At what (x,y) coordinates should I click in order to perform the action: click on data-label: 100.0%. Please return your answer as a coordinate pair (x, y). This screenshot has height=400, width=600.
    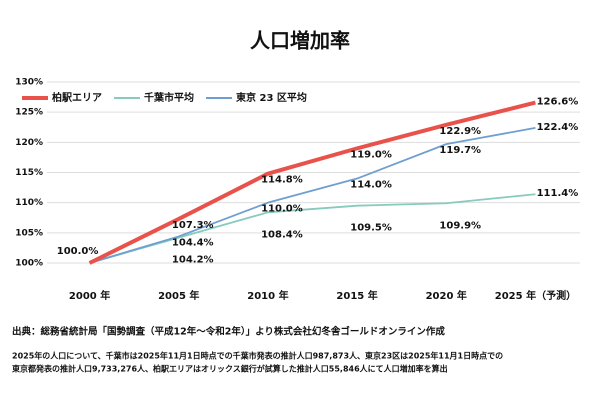
    Looking at the image, I should click on (78, 251).